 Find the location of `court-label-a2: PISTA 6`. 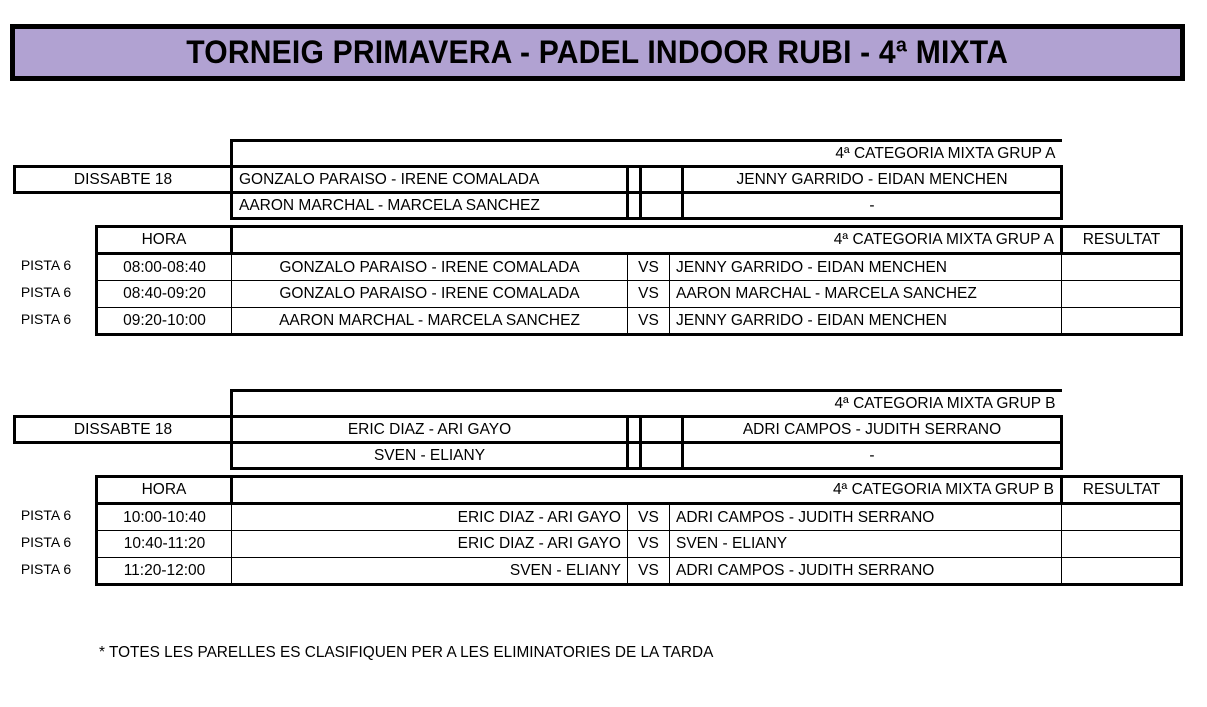

court-label-a2: PISTA 6 is located at coordinates (46, 292).